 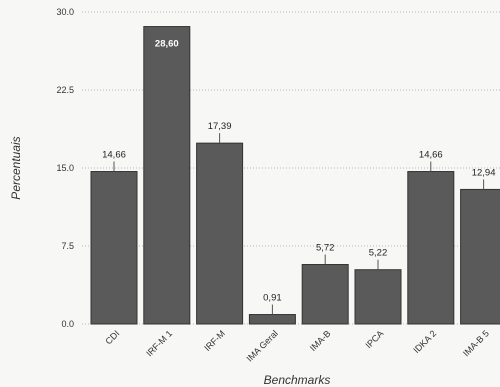 What do you see at coordinates (272, 298) in the screenshot?
I see `data-label: 0,91` at bounding box center [272, 298].